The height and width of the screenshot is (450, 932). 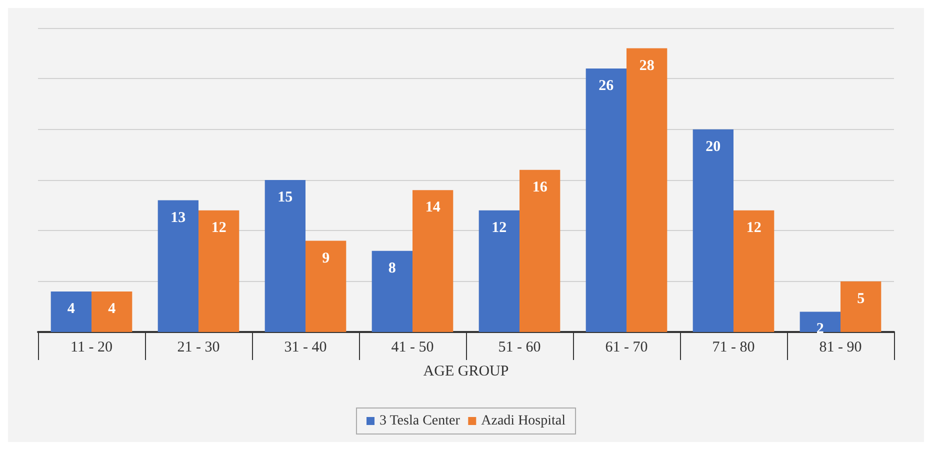 What do you see at coordinates (606, 86) in the screenshot?
I see `data-label: 26` at bounding box center [606, 86].